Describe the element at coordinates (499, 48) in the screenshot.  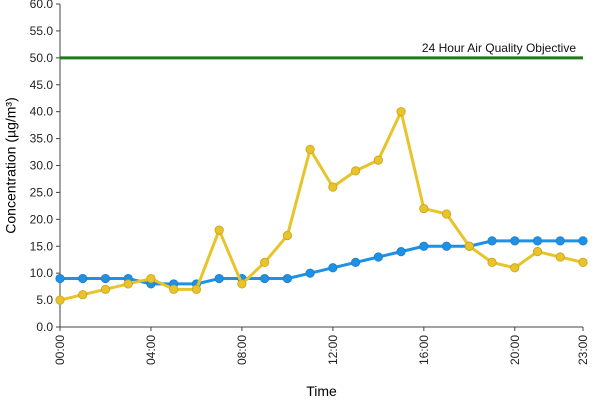
I see `air-quality-objective-label: 24 Hour Air Quality Objective` at that location.